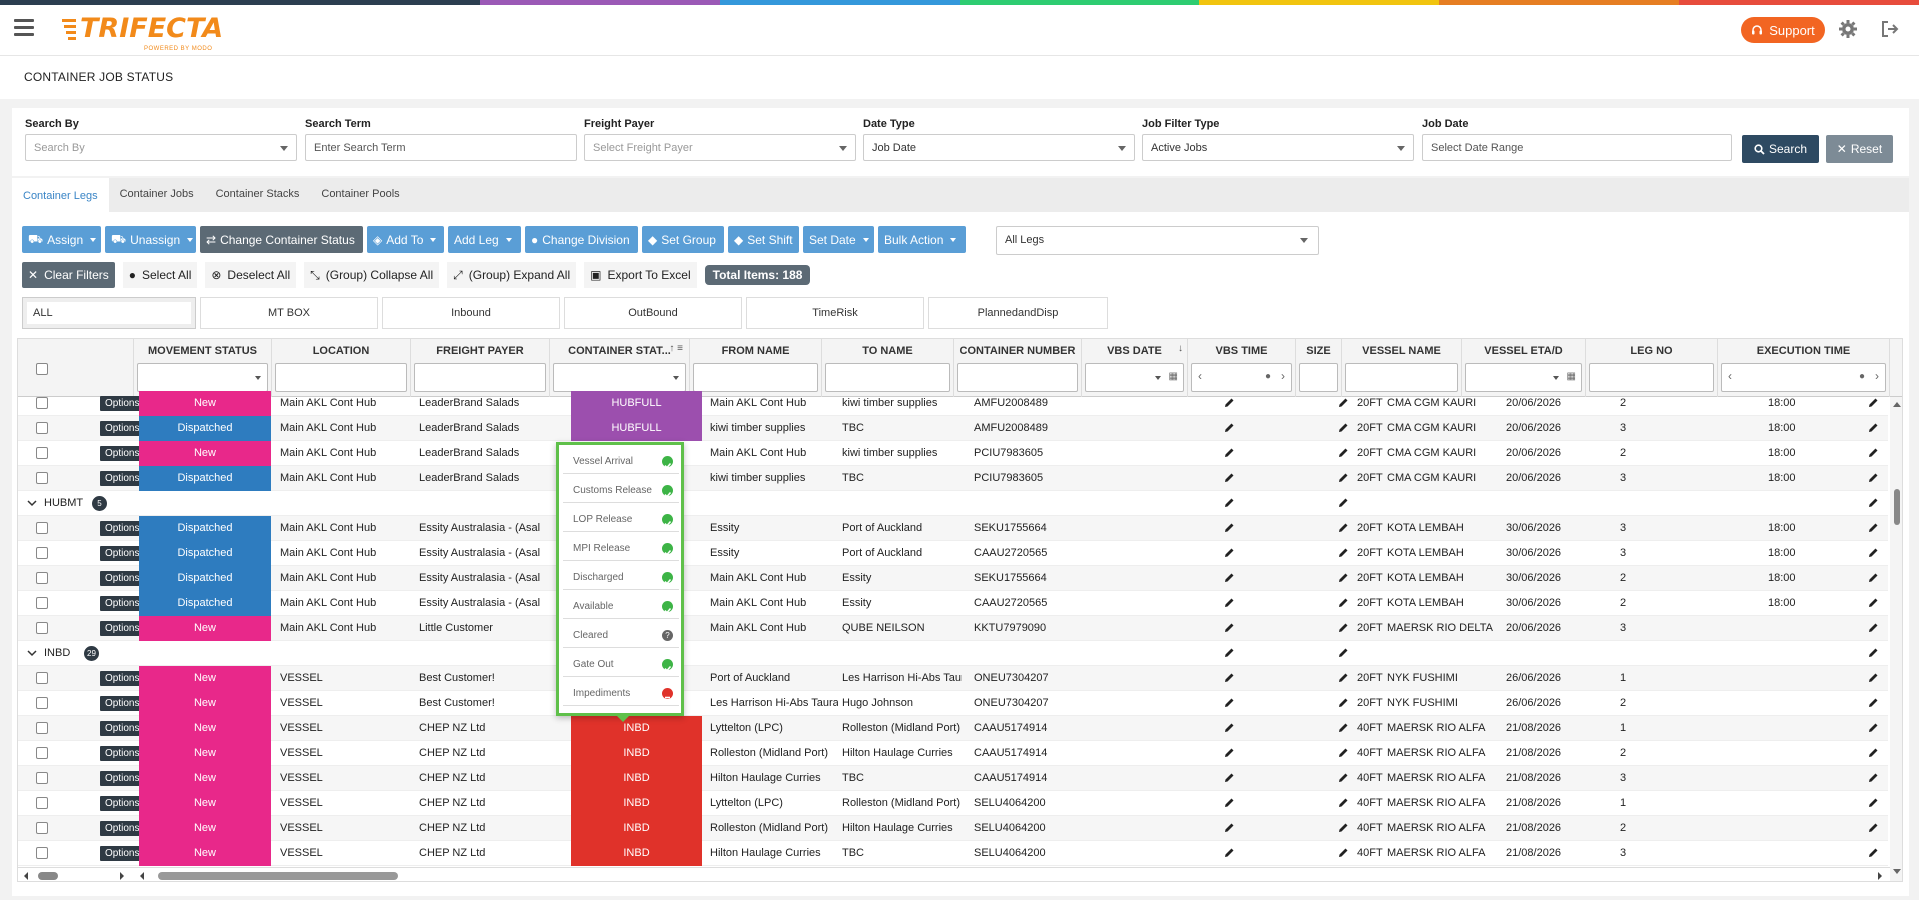  What do you see at coordinates (251, 275) in the screenshot?
I see `deselect-all-button: ⊗ Deselect All` at bounding box center [251, 275].